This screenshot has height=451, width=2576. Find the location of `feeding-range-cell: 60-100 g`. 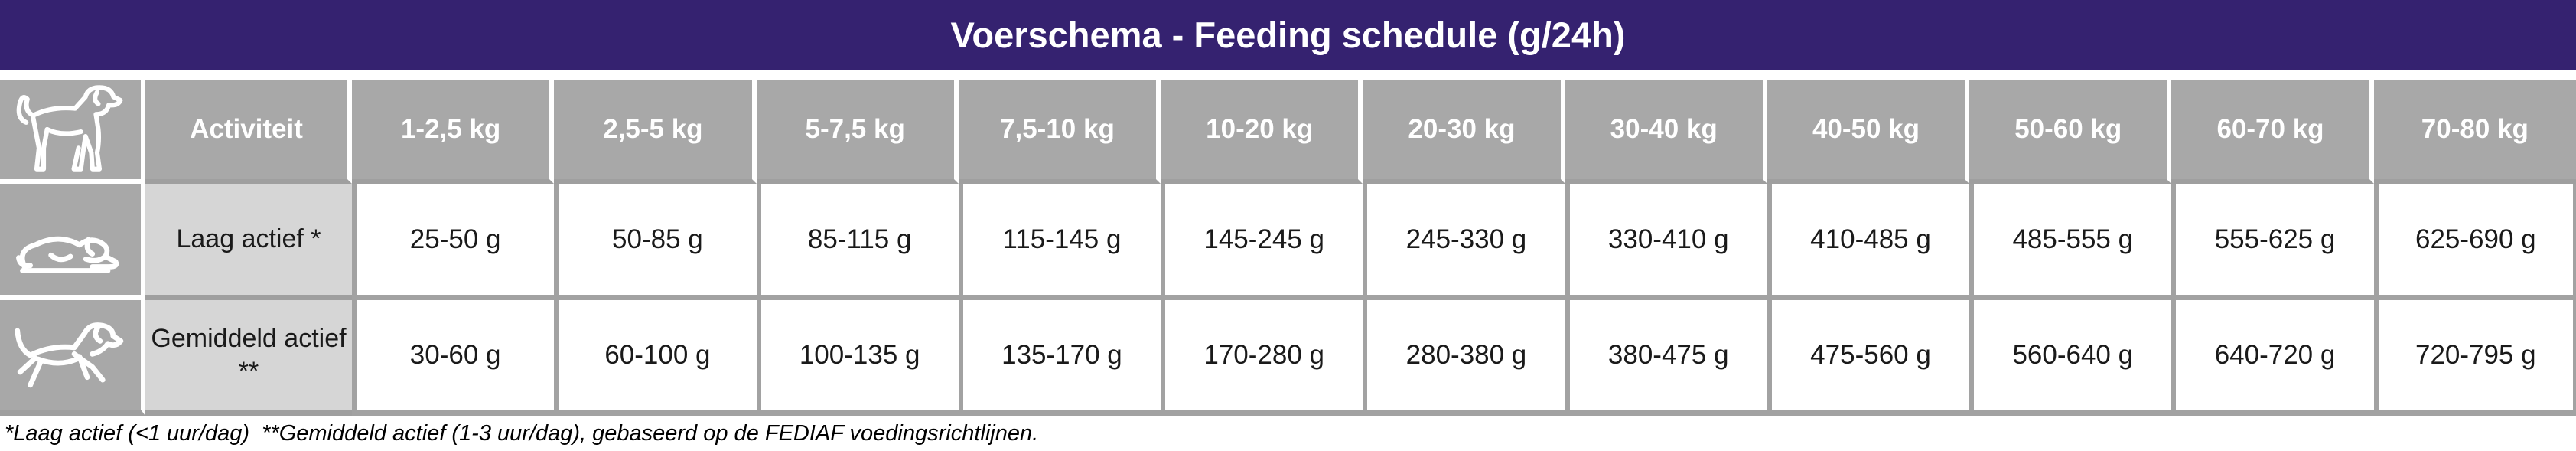

feeding-range-cell: 60-100 g is located at coordinates (656, 358).